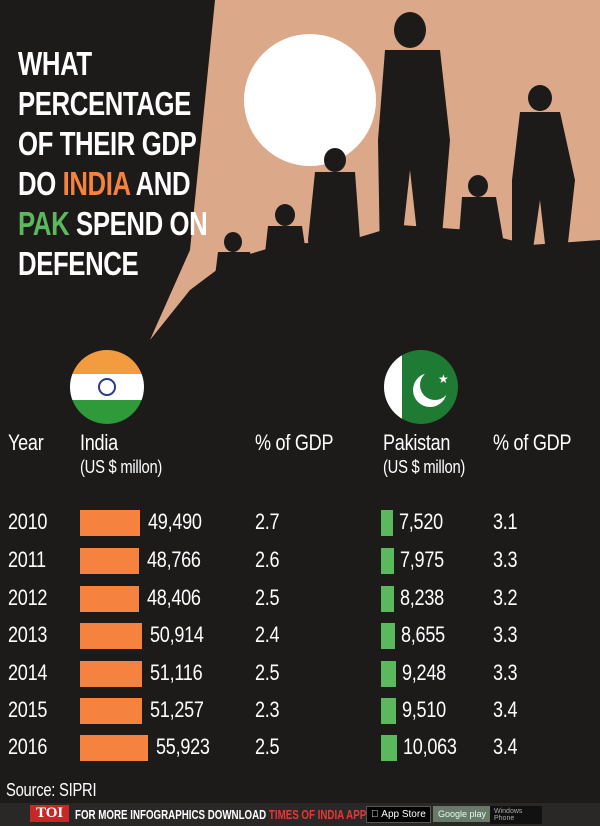 Image resolution: width=600 pixels, height=826 pixels. What do you see at coordinates (421, 597) in the screenshot?
I see `pakistan-spending-value: 8,238` at bounding box center [421, 597].